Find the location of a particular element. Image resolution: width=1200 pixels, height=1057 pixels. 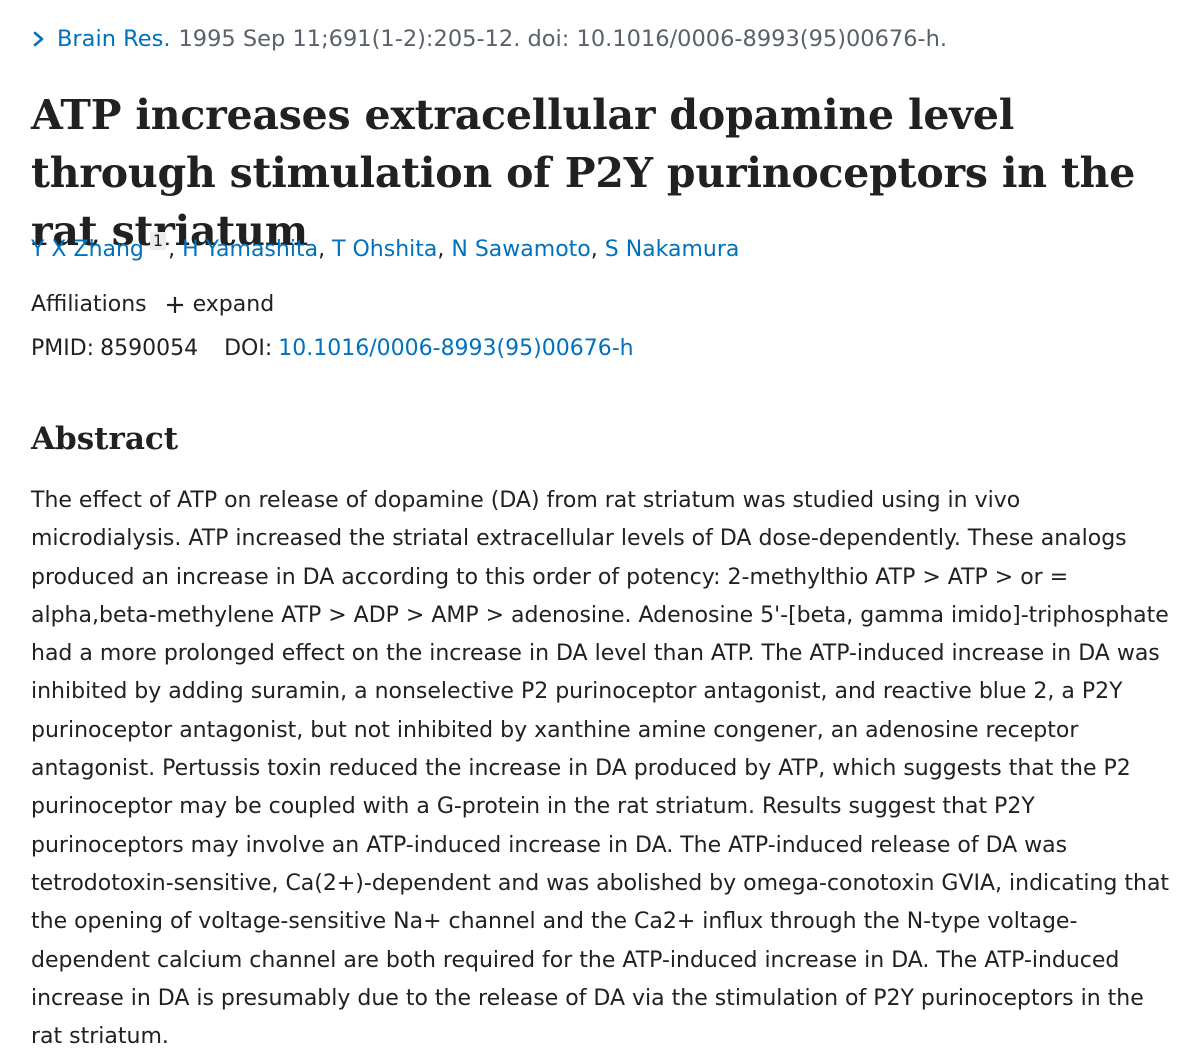

author-link: S Nakamura is located at coordinates (672, 249).